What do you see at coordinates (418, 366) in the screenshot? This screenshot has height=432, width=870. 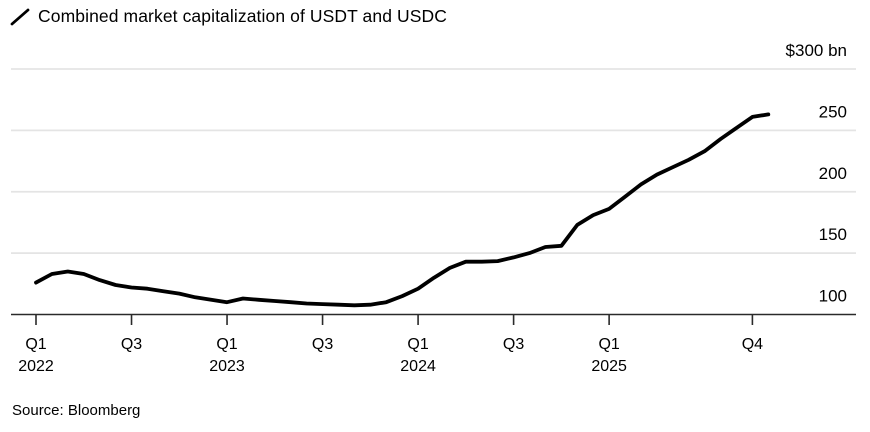 I see `x-axis-label-year: 2024` at bounding box center [418, 366].